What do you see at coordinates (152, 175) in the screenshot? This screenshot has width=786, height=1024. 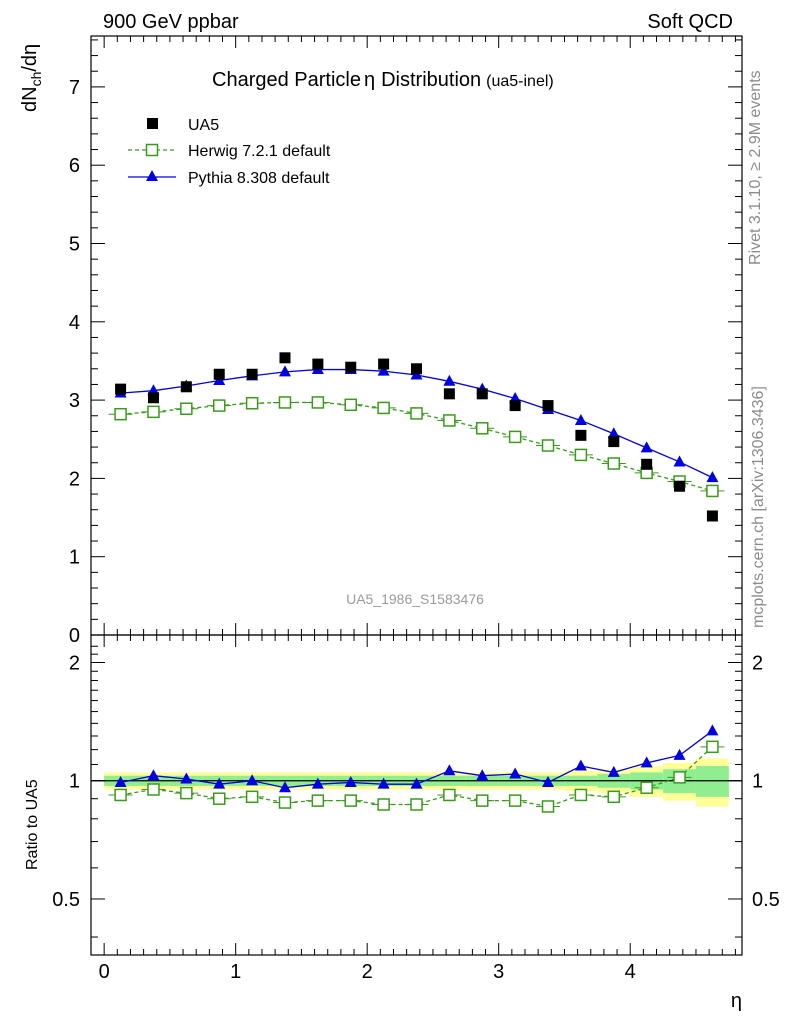 I see `legend-marker-pythia` at bounding box center [152, 175].